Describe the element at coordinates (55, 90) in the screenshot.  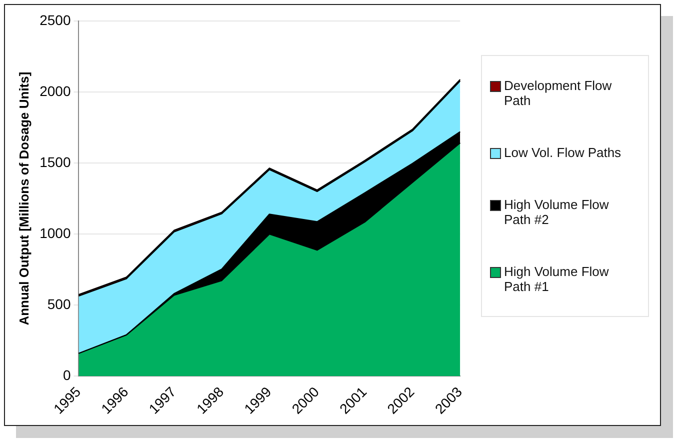
I see `y-tick-label: 2000` at that location.